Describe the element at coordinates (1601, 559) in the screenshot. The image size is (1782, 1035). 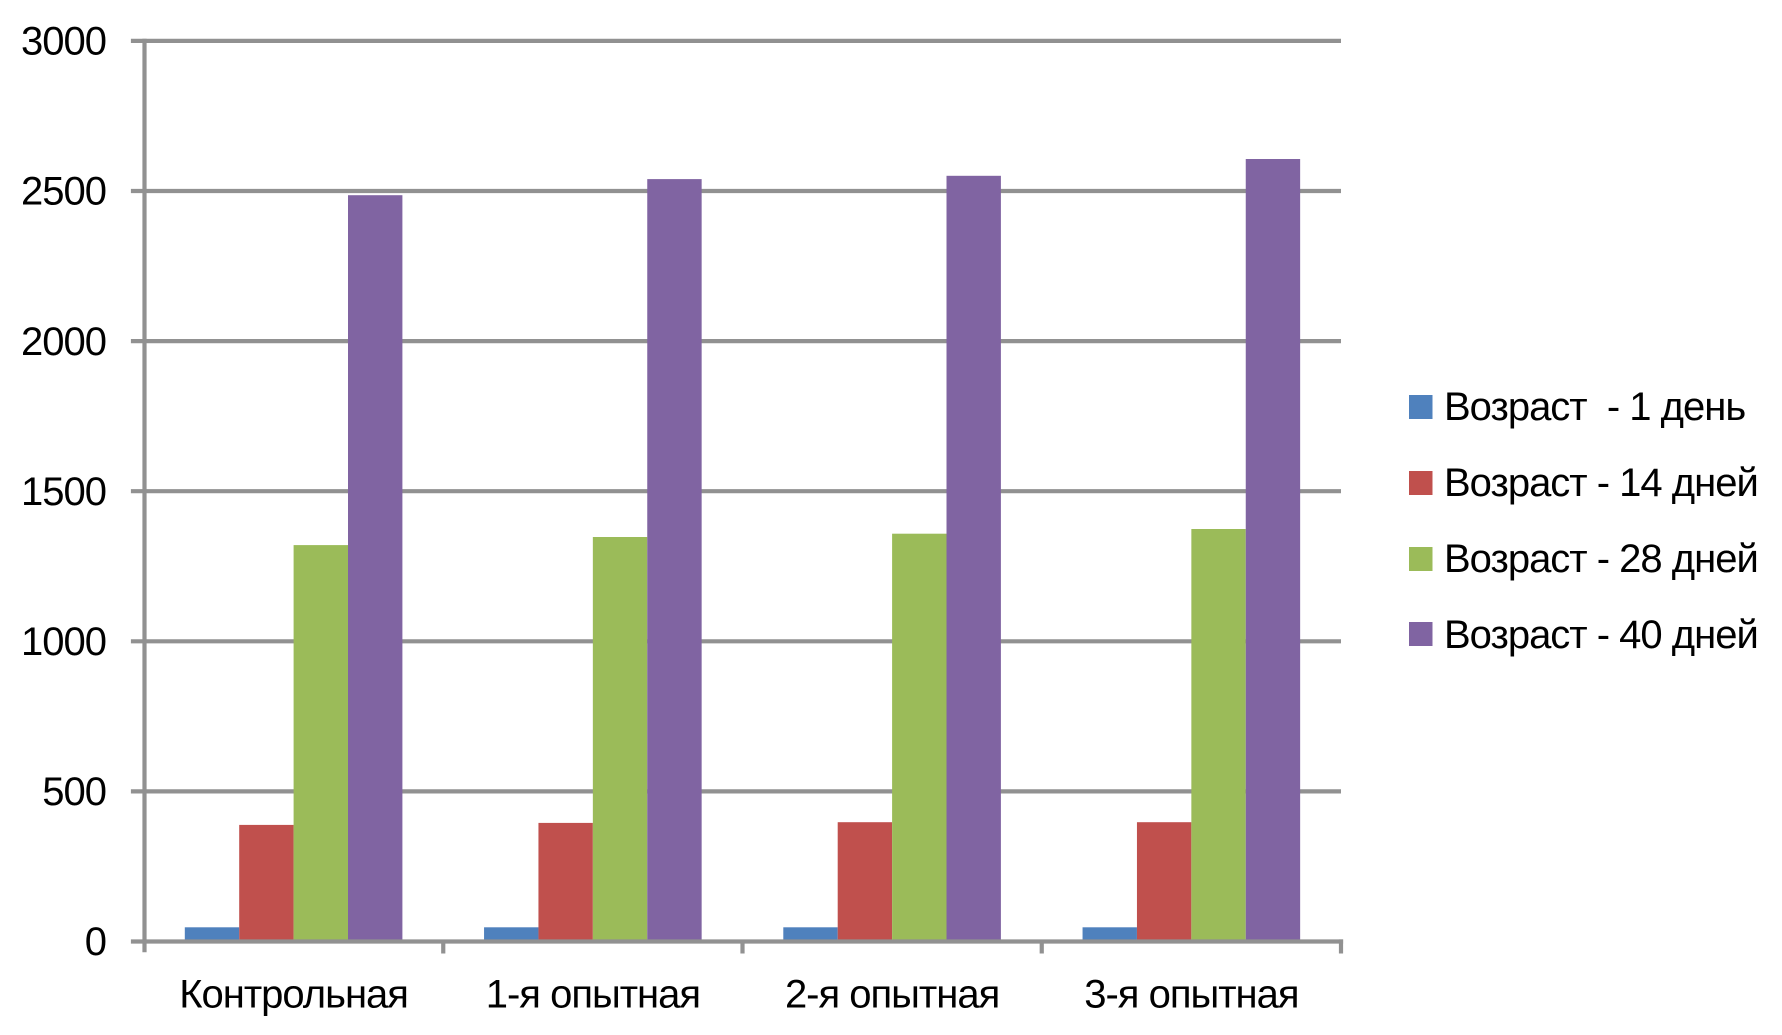
I see `svg-text: Возраст - 28 дней` at that location.